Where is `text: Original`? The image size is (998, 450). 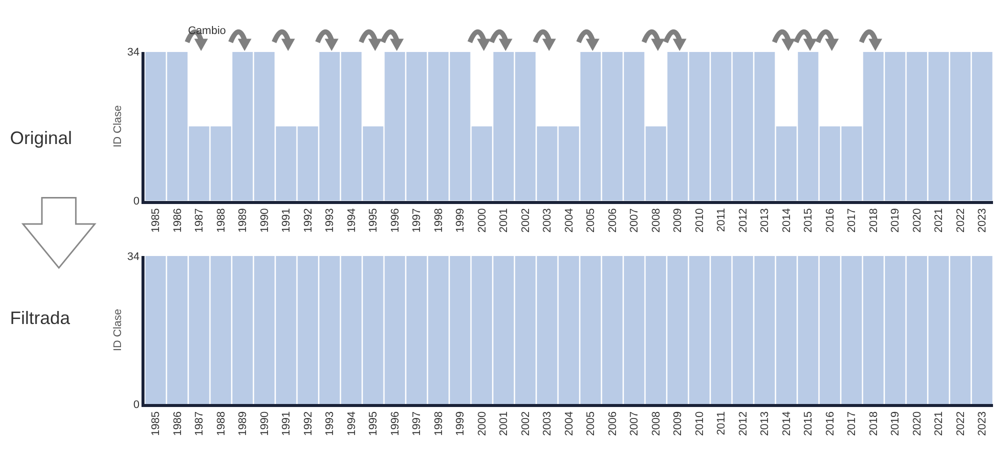 text: Original is located at coordinates (41, 138).